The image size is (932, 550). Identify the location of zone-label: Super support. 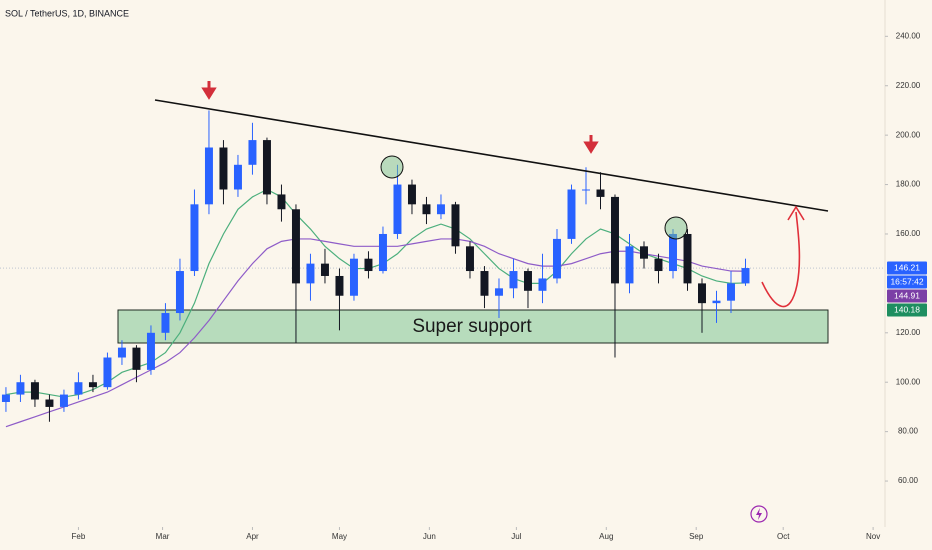
(472, 326).